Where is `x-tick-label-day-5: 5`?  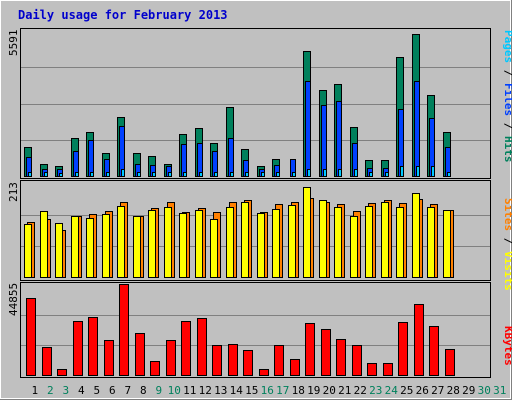
x-tick-label-day-5: 5 is located at coordinates (96, 390).